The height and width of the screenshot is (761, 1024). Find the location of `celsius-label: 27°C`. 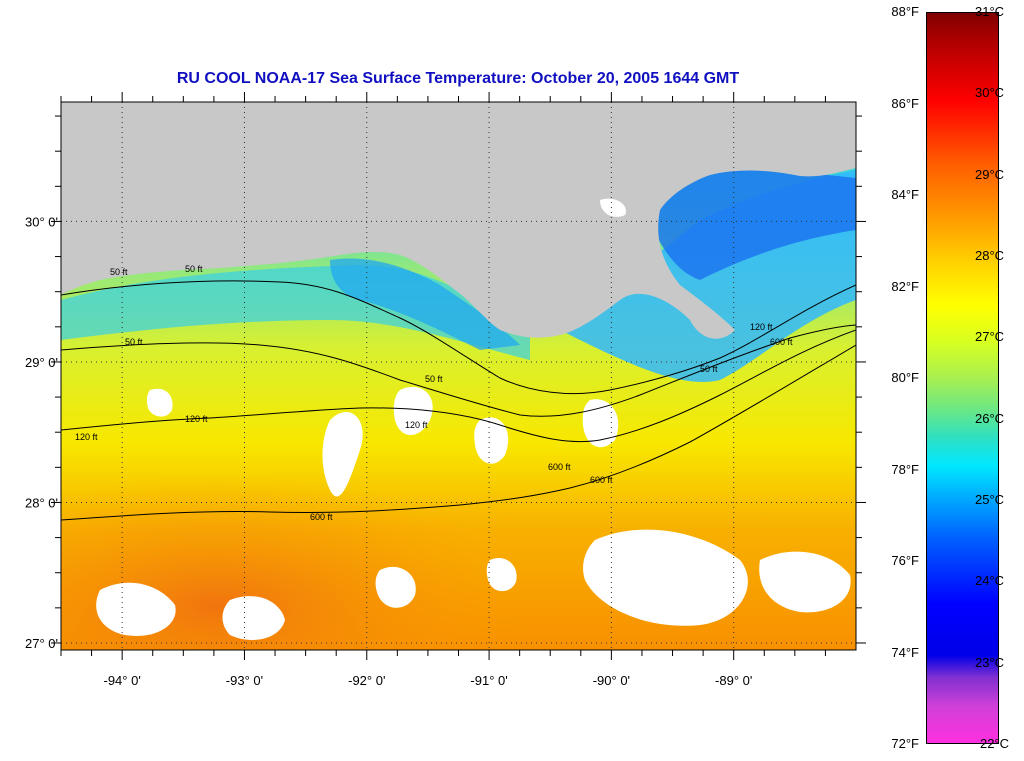

celsius-label: 27°C is located at coordinates (990, 337).